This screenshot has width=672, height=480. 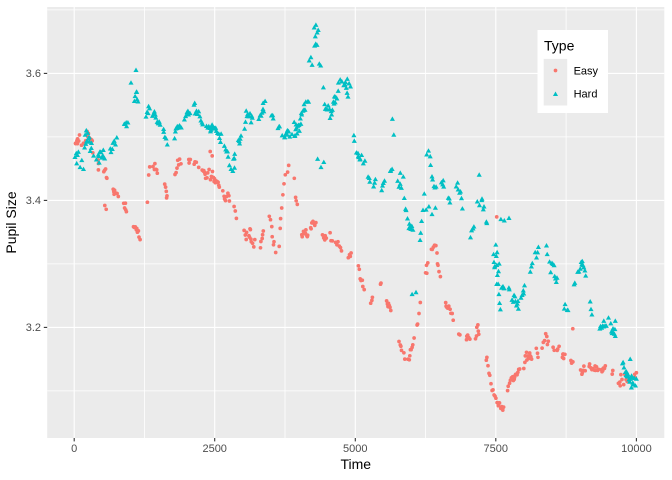 What do you see at coordinates (586, 95) in the screenshot?
I see `svg-text: Hard` at bounding box center [586, 95].